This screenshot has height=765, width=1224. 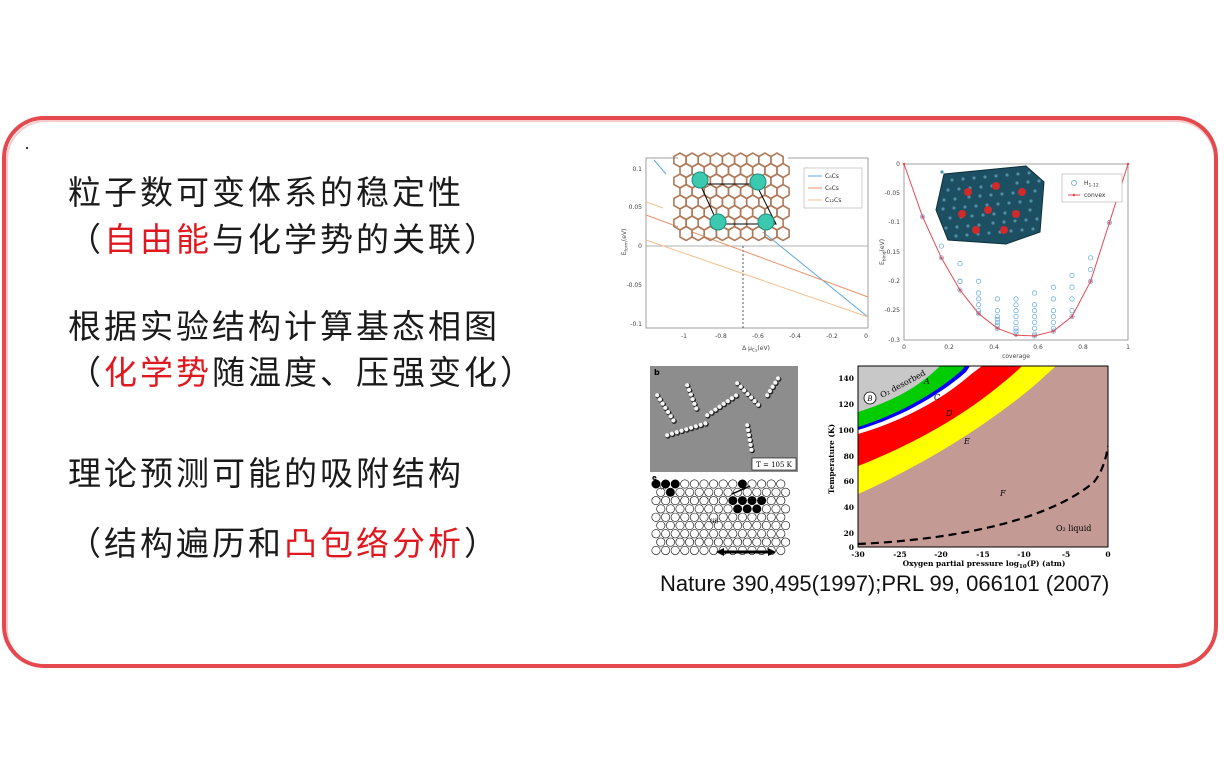 What do you see at coordinates (870, 398) in the screenshot?
I see `circle-b` at bounding box center [870, 398].